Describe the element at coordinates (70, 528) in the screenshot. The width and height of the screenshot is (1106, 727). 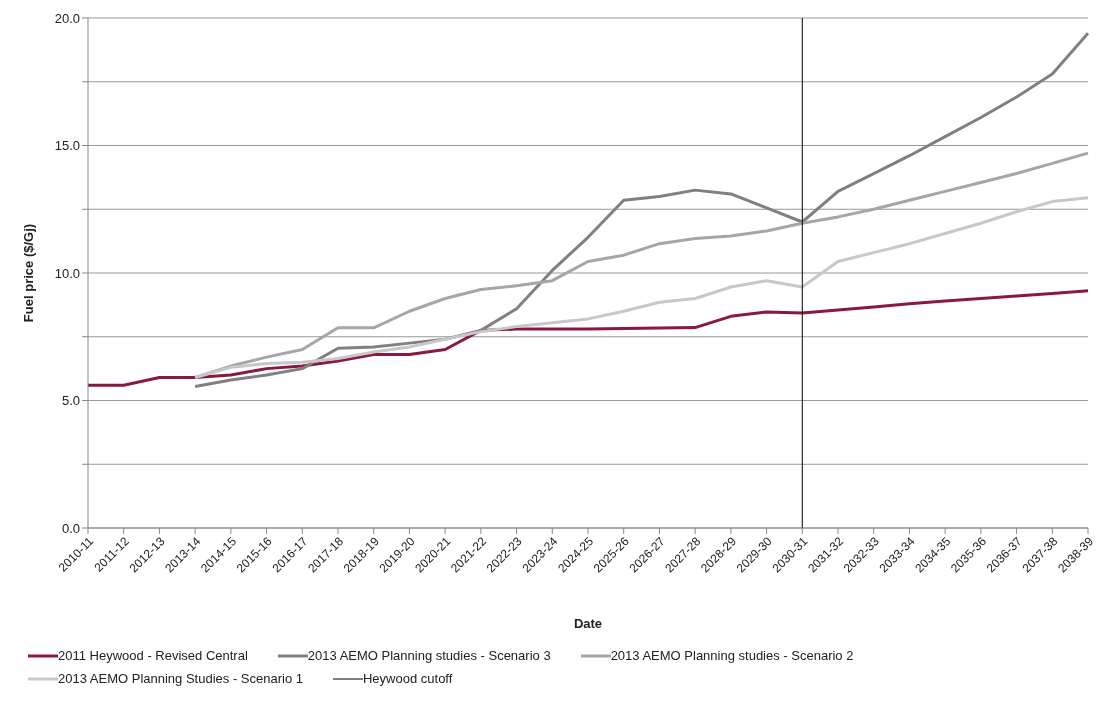
I see `y-tick-label: 0.0` at that location.